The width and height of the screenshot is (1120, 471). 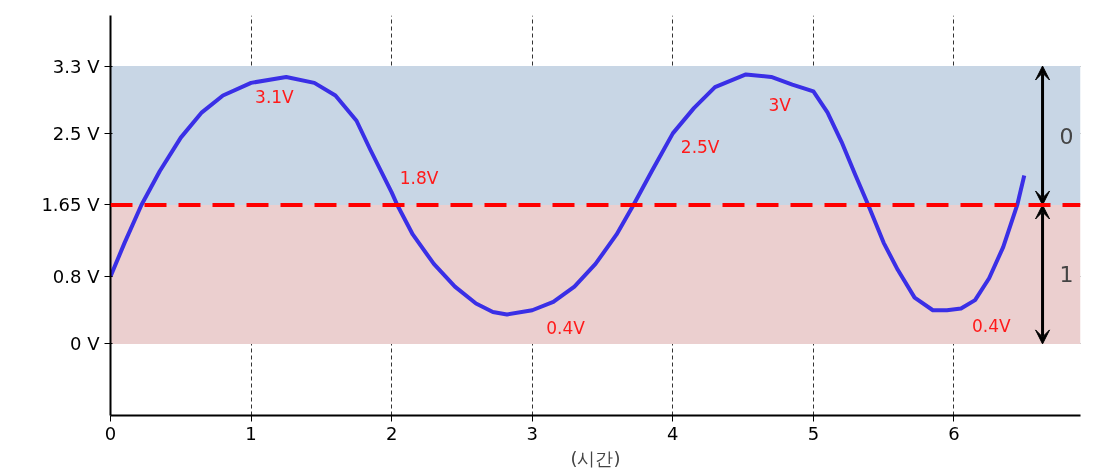 I want to click on x-tick-label: 6, so click(x=954, y=433).